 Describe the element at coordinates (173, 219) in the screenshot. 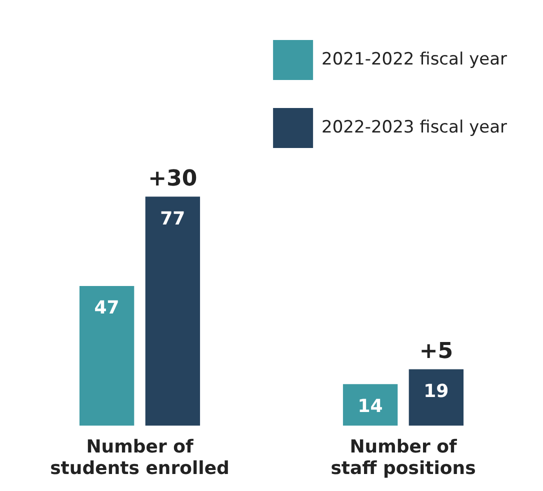

I see `data-label: 77` at that location.